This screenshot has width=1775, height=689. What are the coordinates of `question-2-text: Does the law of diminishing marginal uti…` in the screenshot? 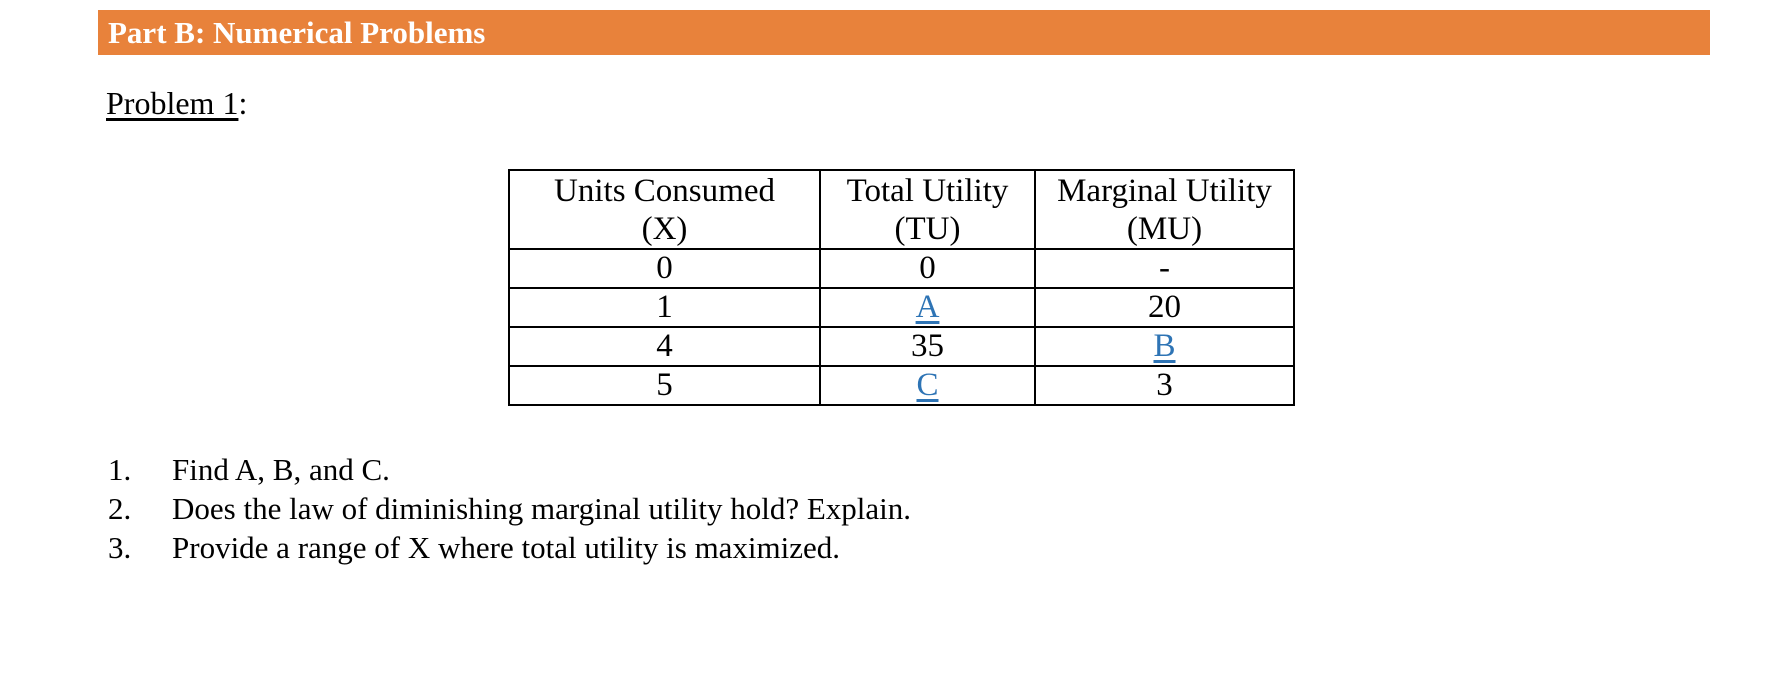 It's located at (542, 508).